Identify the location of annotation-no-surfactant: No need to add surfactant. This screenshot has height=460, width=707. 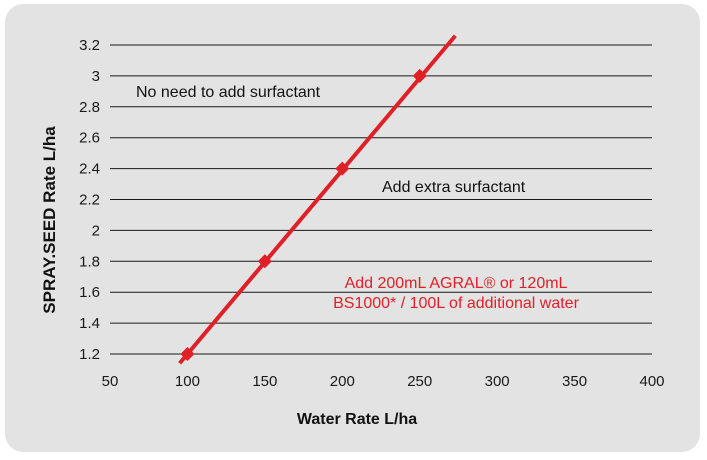
(228, 92).